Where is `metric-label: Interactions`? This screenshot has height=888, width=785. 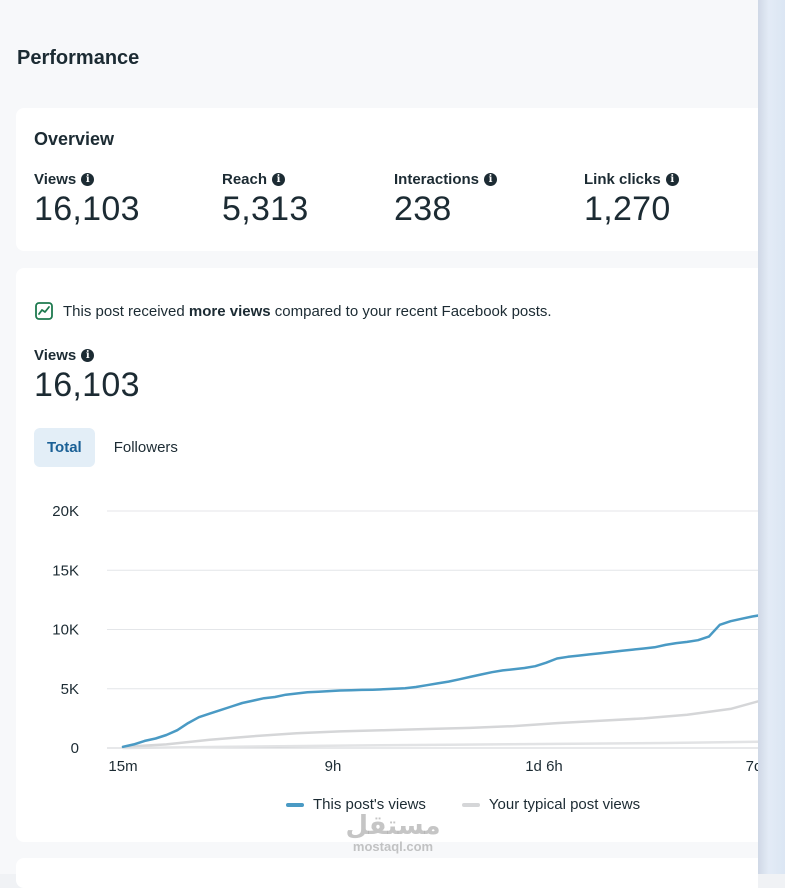
metric-label: Interactions is located at coordinates (437, 179).